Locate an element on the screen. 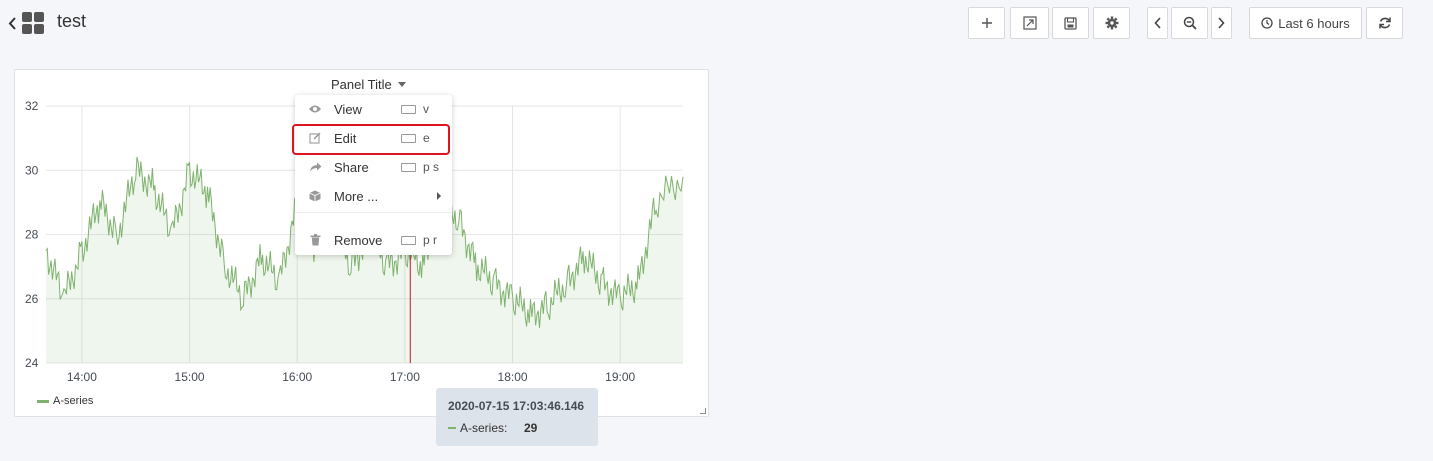  menu-shortcut: v is located at coordinates (426, 109).